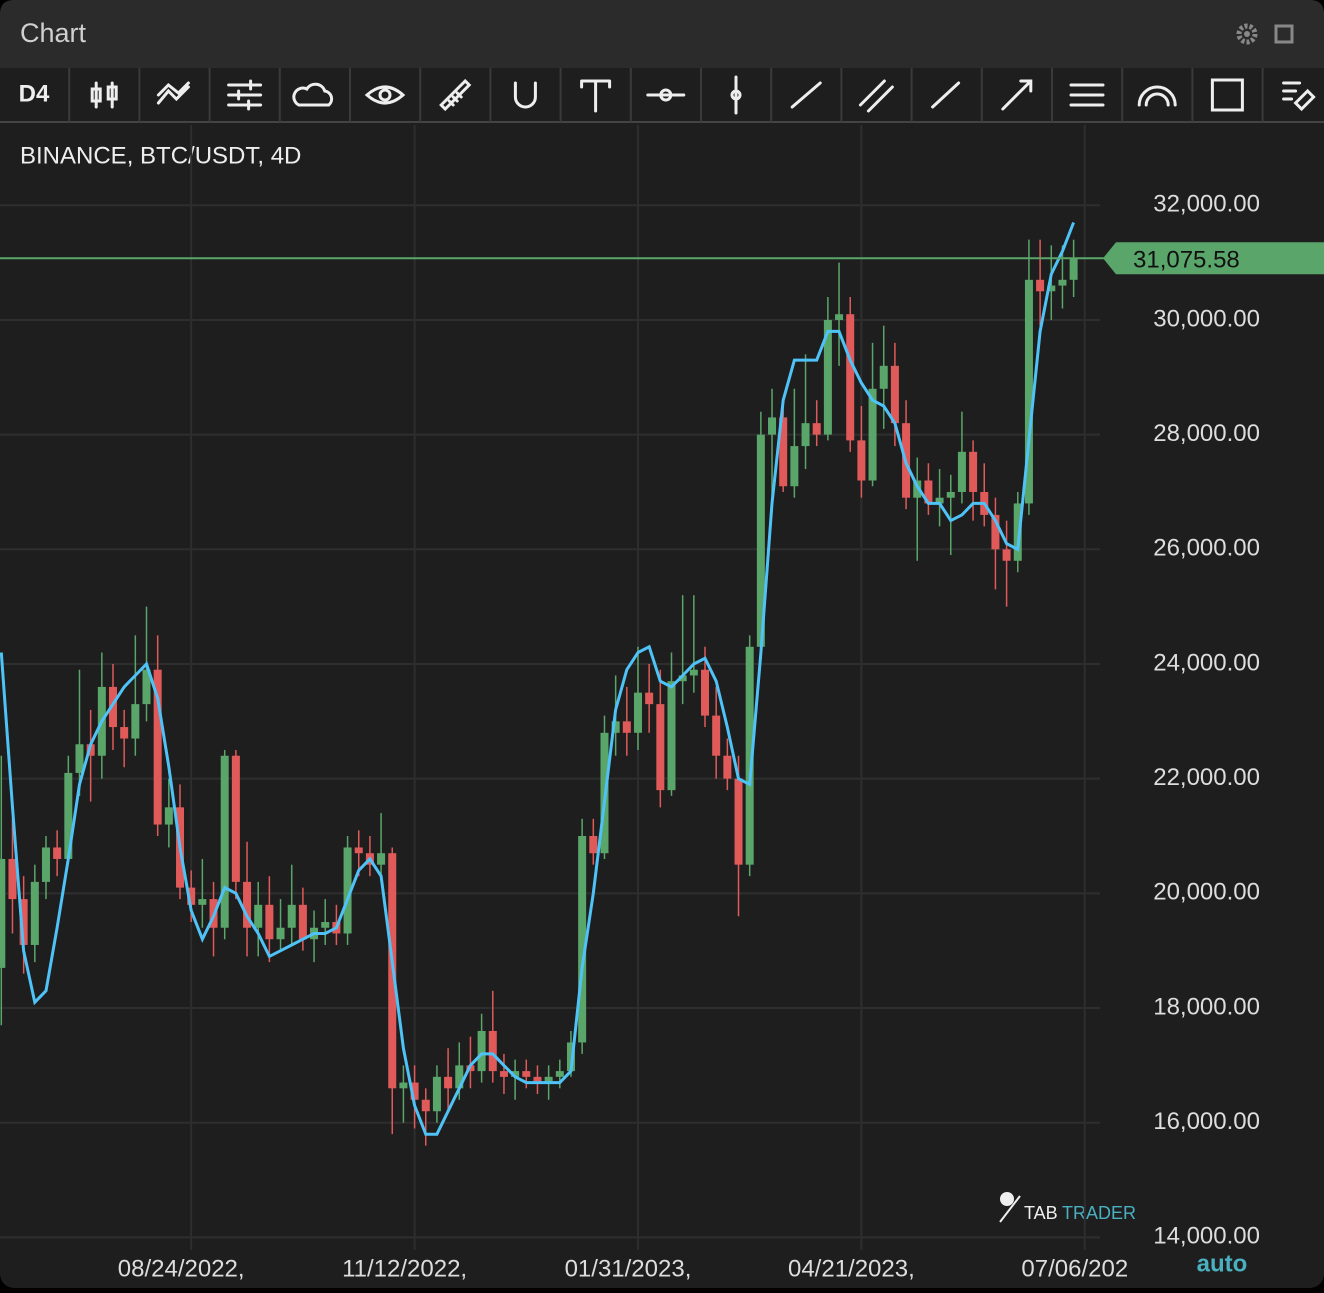 Image resolution: width=1324 pixels, height=1293 pixels. What do you see at coordinates (1206, 548) in the screenshot?
I see `y-tick-label: 26,000.00` at bounding box center [1206, 548].